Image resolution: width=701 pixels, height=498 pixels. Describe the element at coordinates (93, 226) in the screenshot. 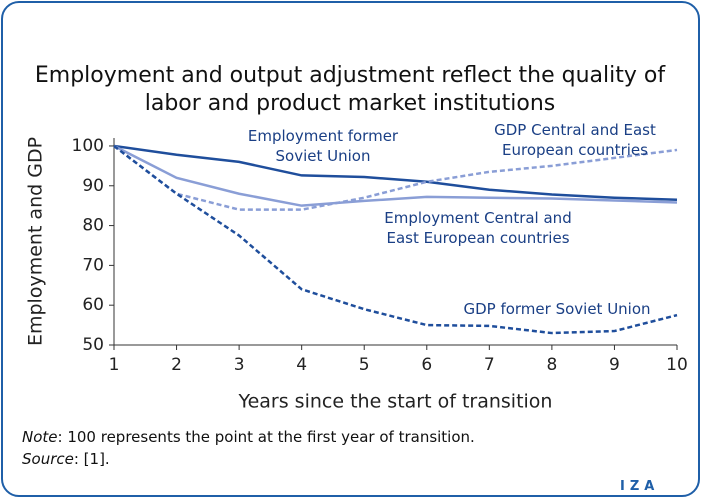

I see `y-tick-label: 80` at that location.